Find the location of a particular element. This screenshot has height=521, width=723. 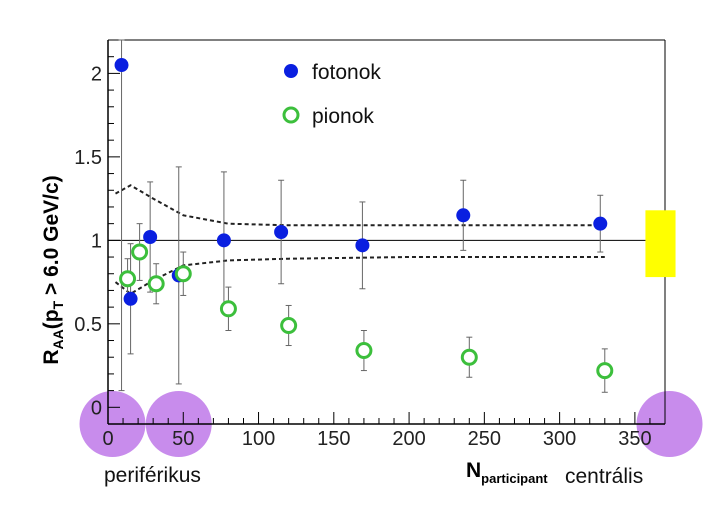

x-tick-label: 350 is located at coordinates (634, 439).